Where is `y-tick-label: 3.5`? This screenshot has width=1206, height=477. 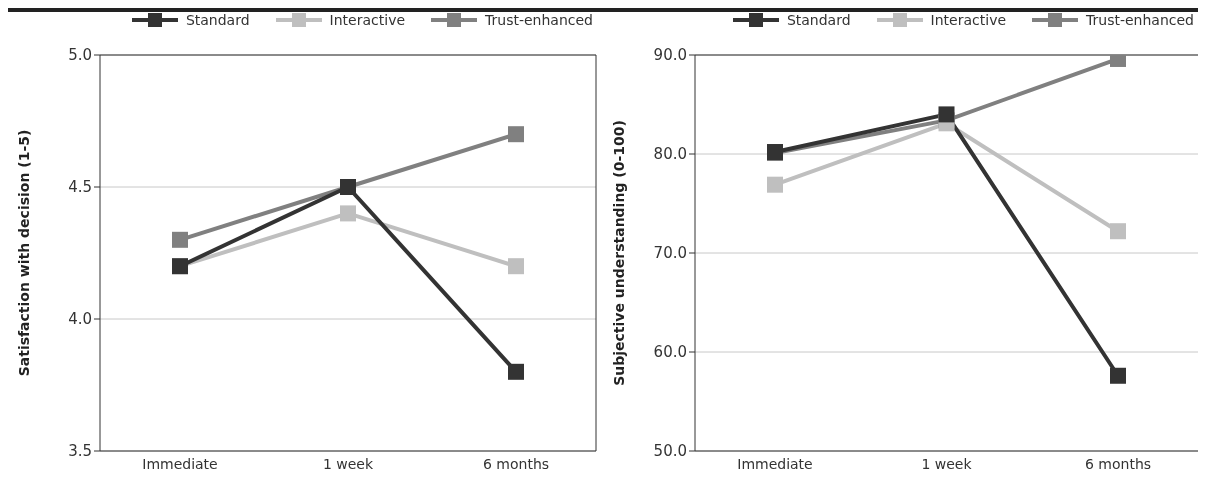 y-tick-label: 3.5 is located at coordinates (80, 451).